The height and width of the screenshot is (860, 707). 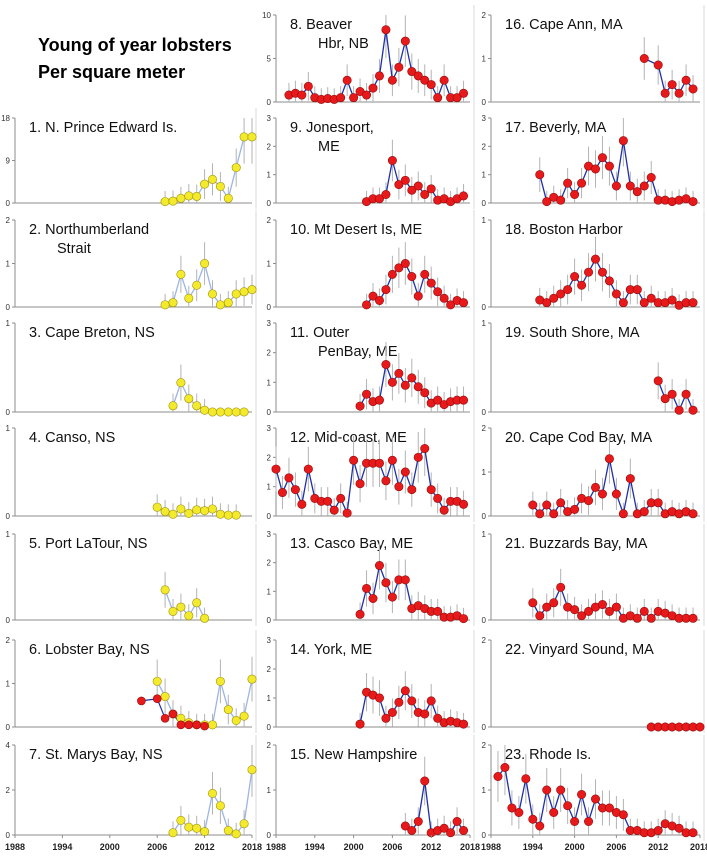 What do you see at coordinates (269, 563) in the screenshot?
I see `panel-13-y-tick-label: 2` at bounding box center [269, 563].